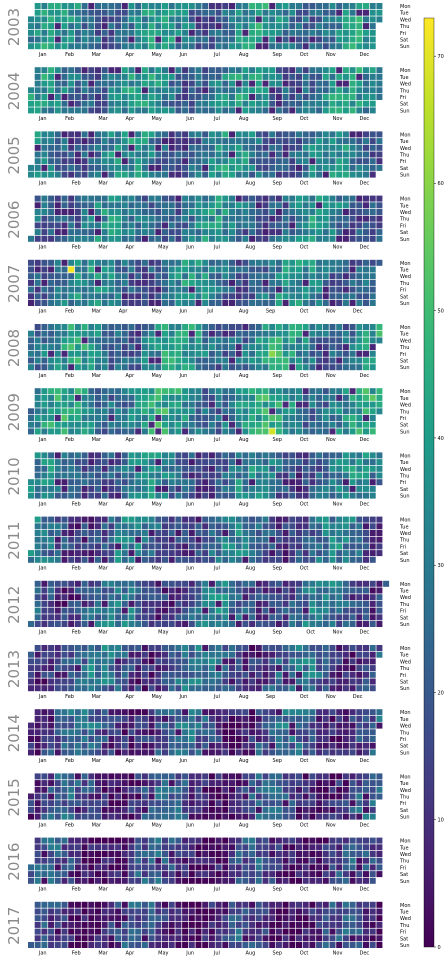  I want to click on day-label: Mon, so click(405, 7).